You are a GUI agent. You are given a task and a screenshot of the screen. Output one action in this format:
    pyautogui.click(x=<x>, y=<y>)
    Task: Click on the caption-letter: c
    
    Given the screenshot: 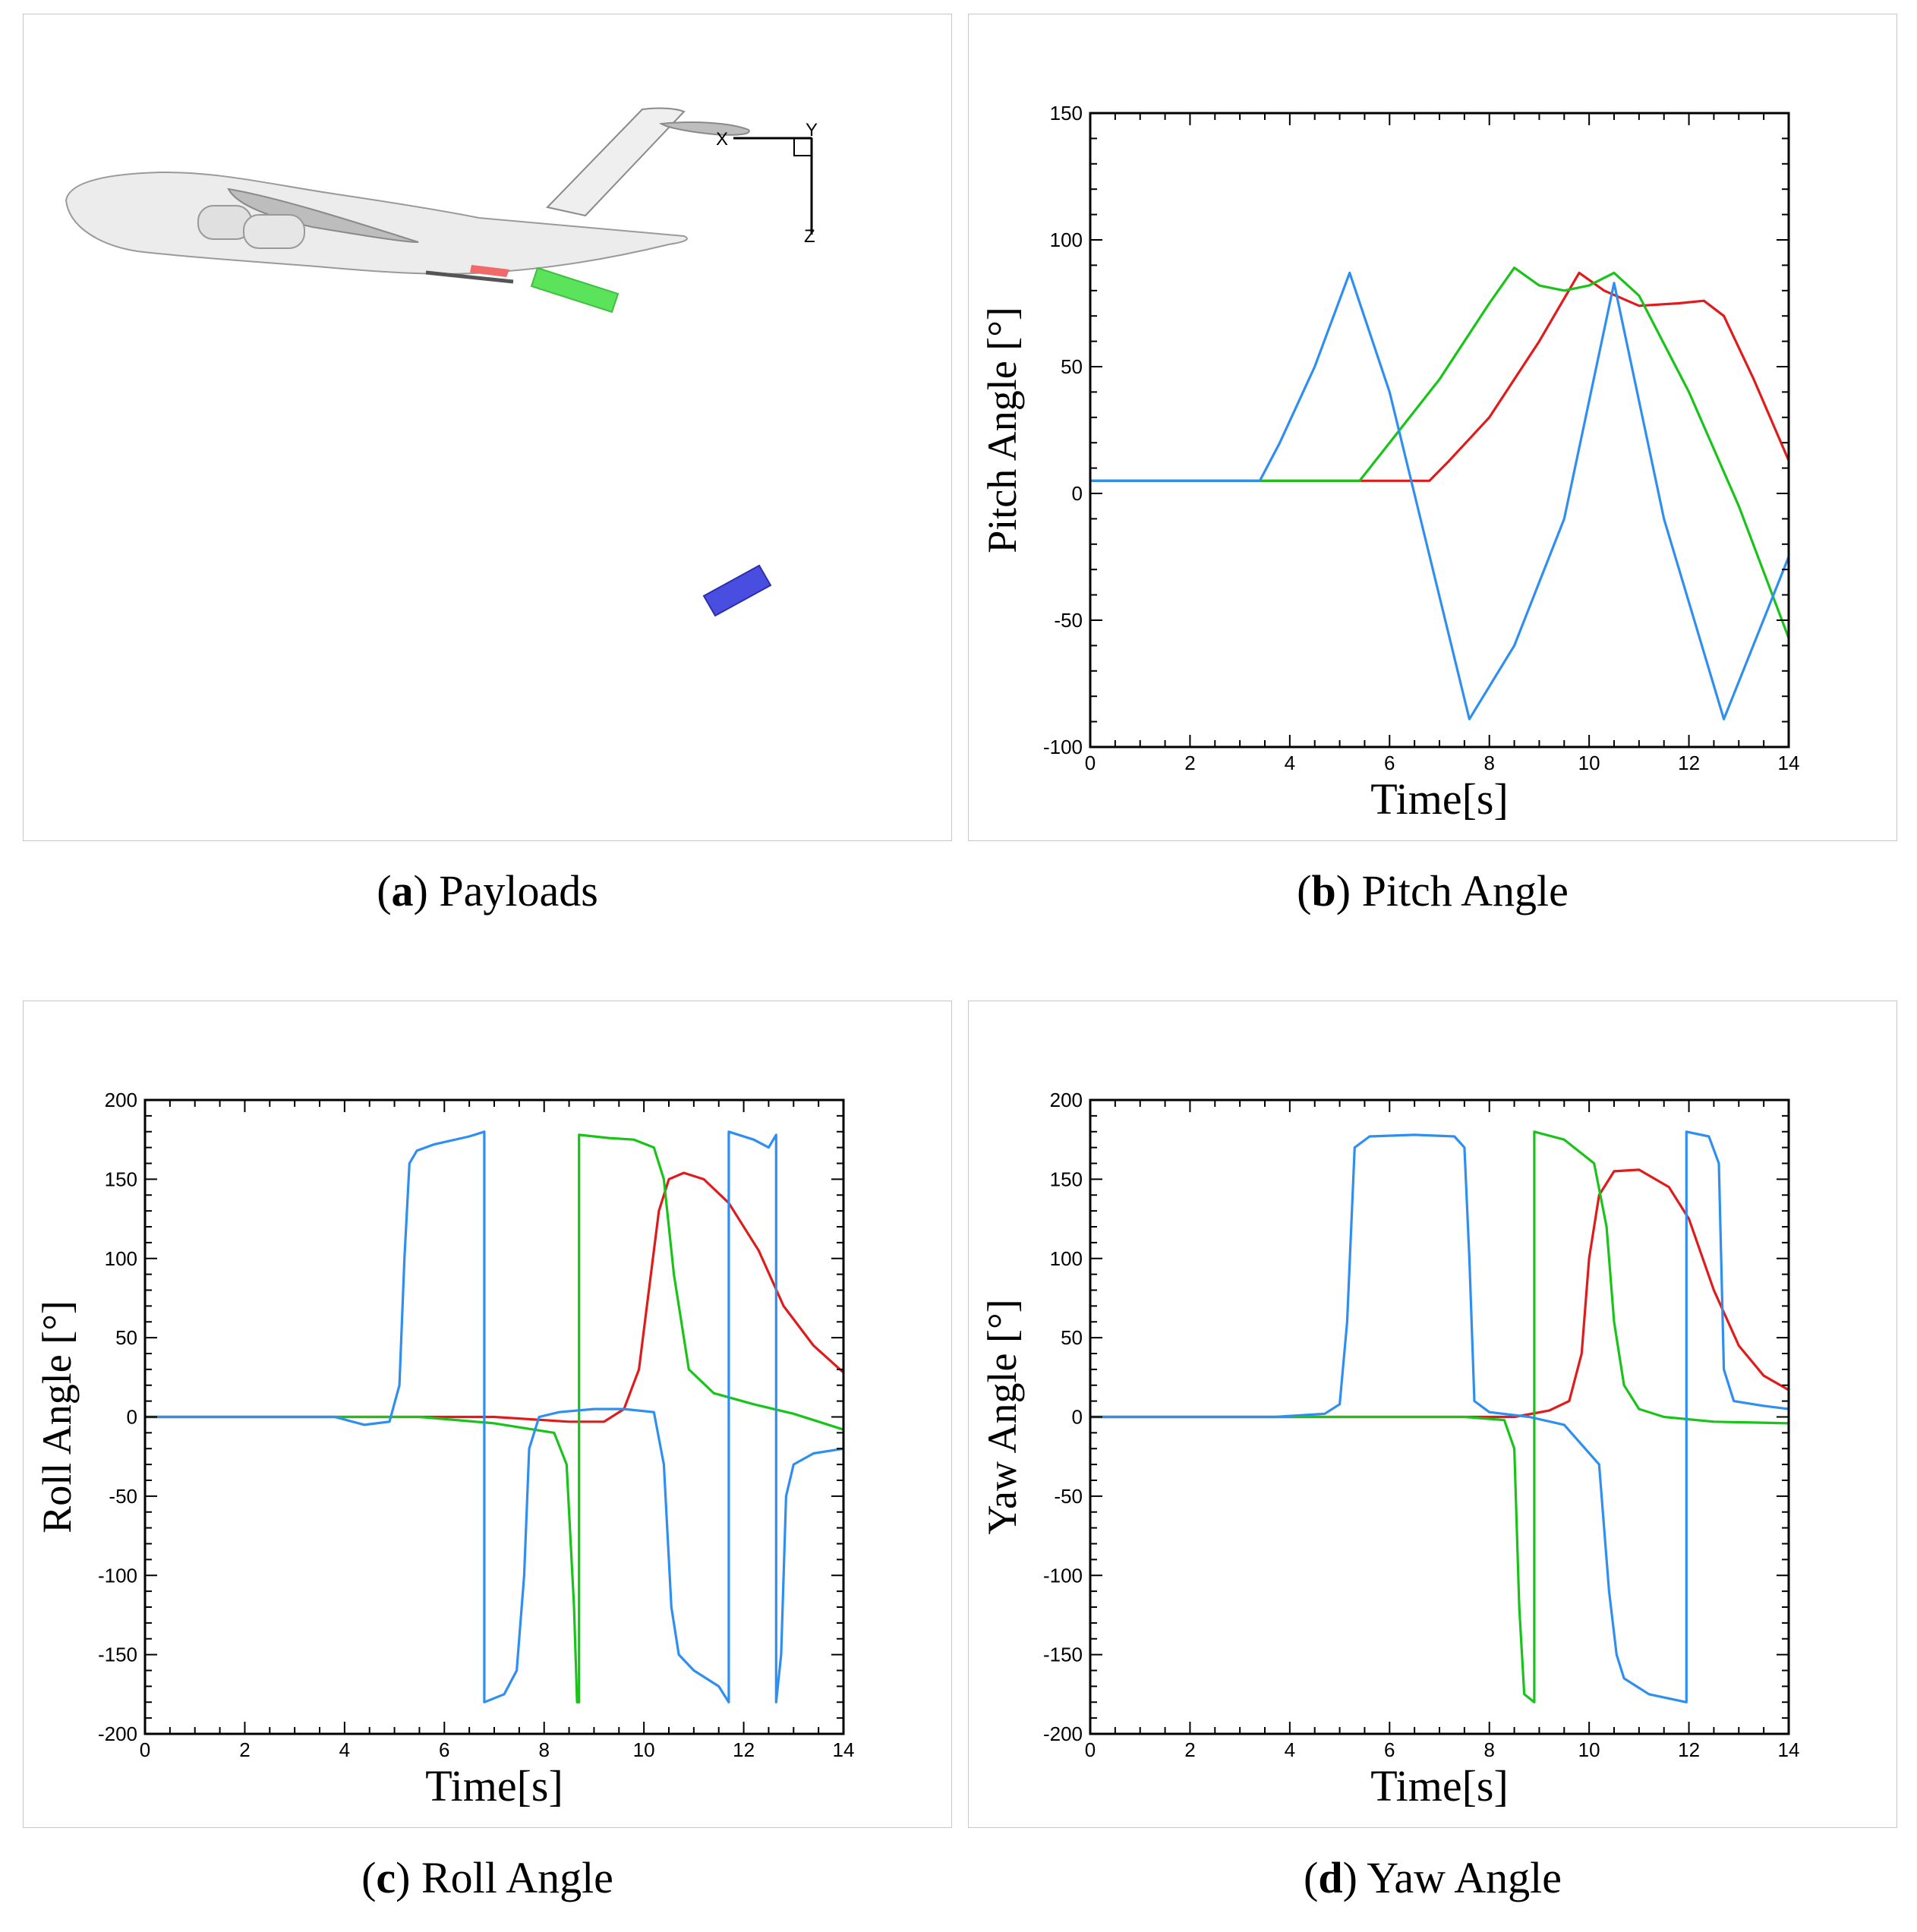 What is the action you would take?
    pyautogui.click(x=386, y=1878)
    